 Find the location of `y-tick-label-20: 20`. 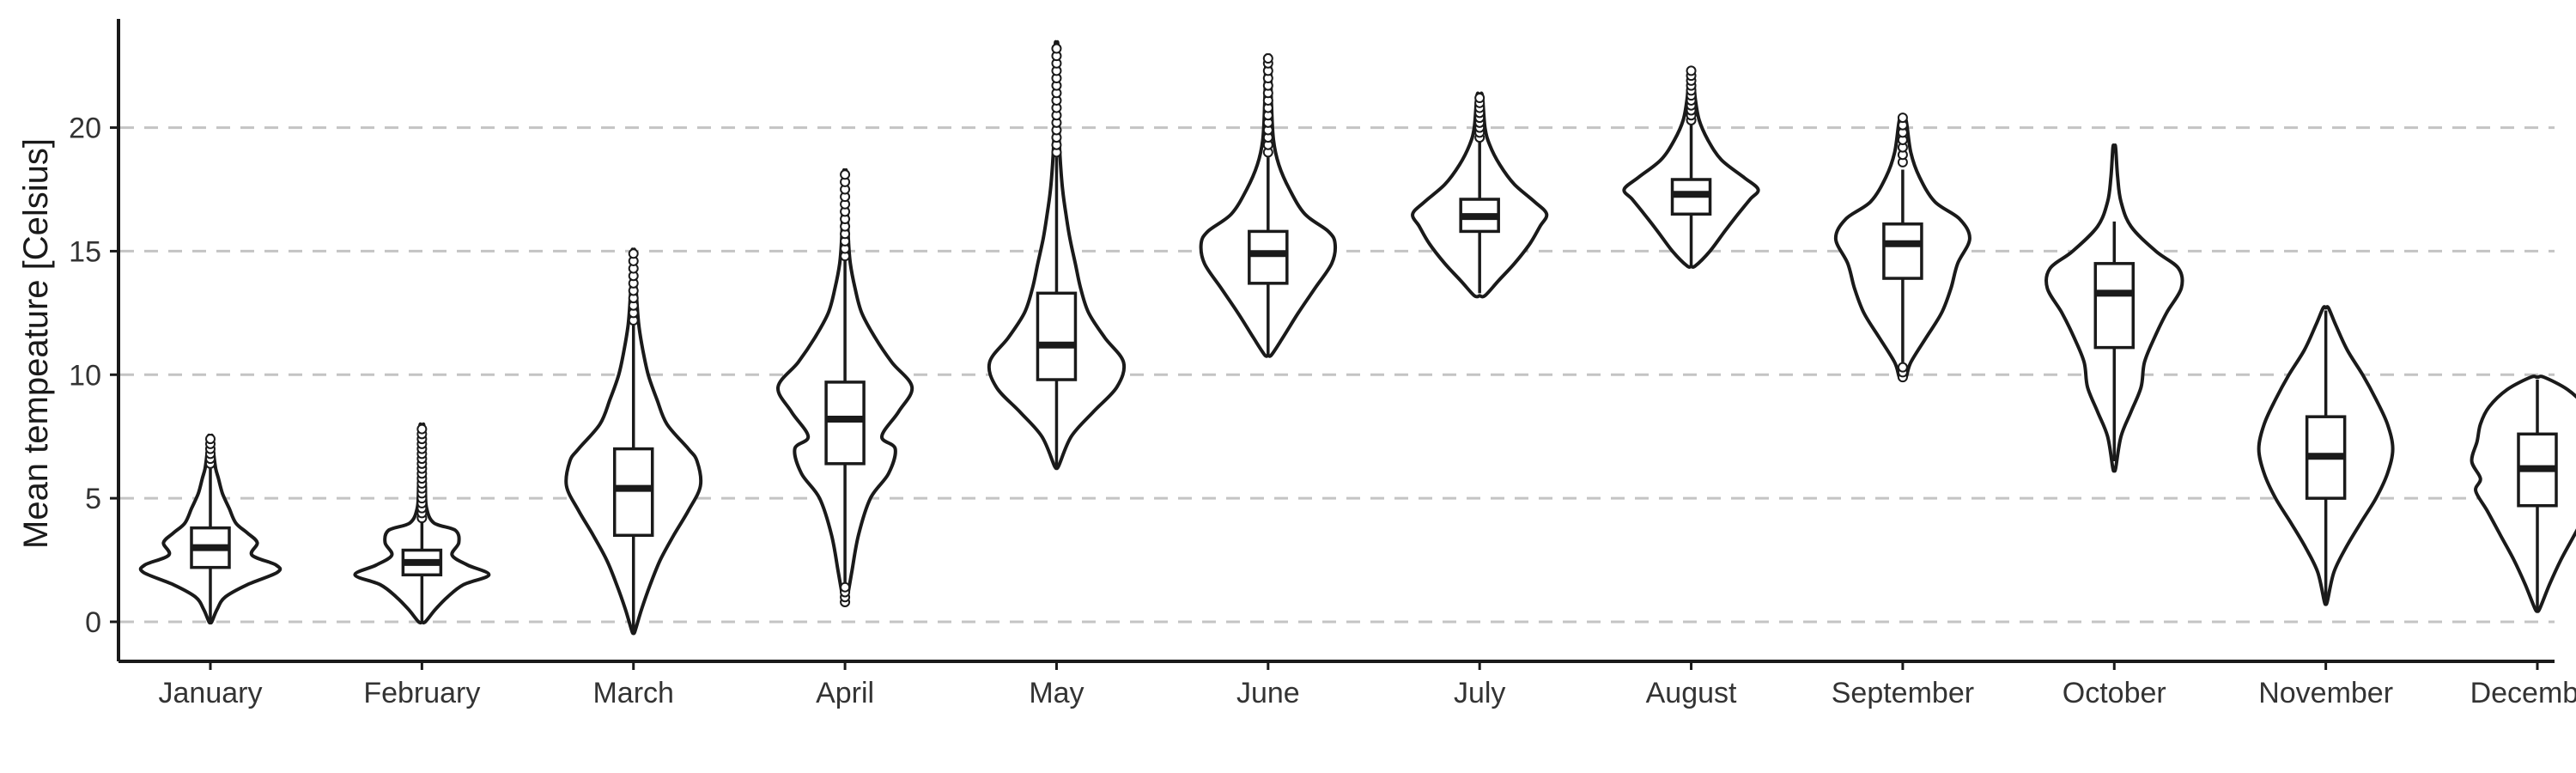

y-tick-label-20: 20 is located at coordinates (85, 129).